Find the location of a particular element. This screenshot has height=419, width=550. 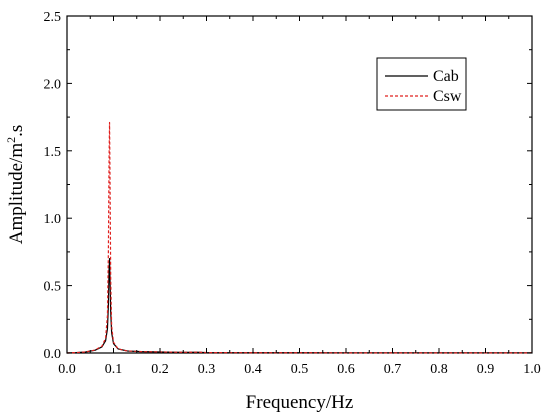

legend: Cab Csw is located at coordinates (421, 84).